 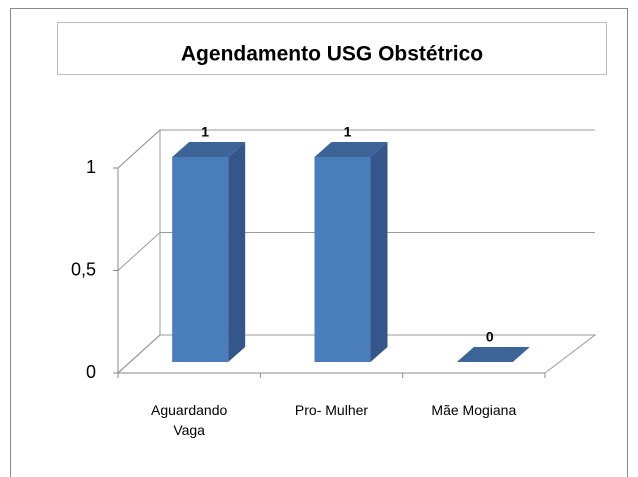 What do you see at coordinates (332, 54) in the screenshot?
I see `chart-title: Agendamento USG Obstétrico` at bounding box center [332, 54].